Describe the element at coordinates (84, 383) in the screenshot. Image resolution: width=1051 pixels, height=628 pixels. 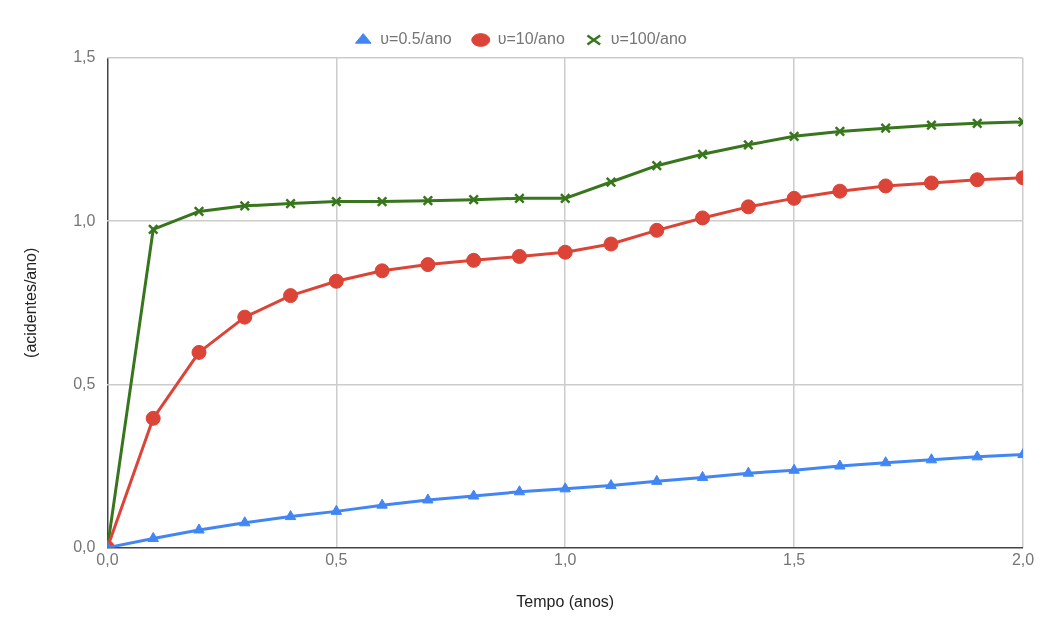
I see `y-tick-label: 0,5` at that location.